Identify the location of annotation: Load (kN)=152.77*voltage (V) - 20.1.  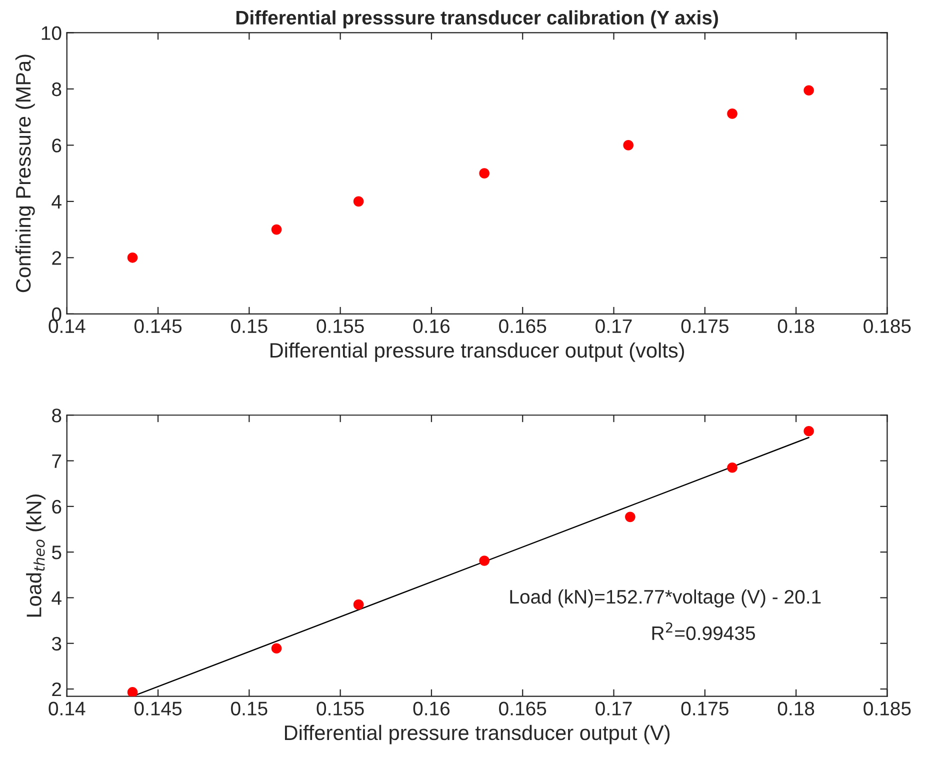
(665, 598).